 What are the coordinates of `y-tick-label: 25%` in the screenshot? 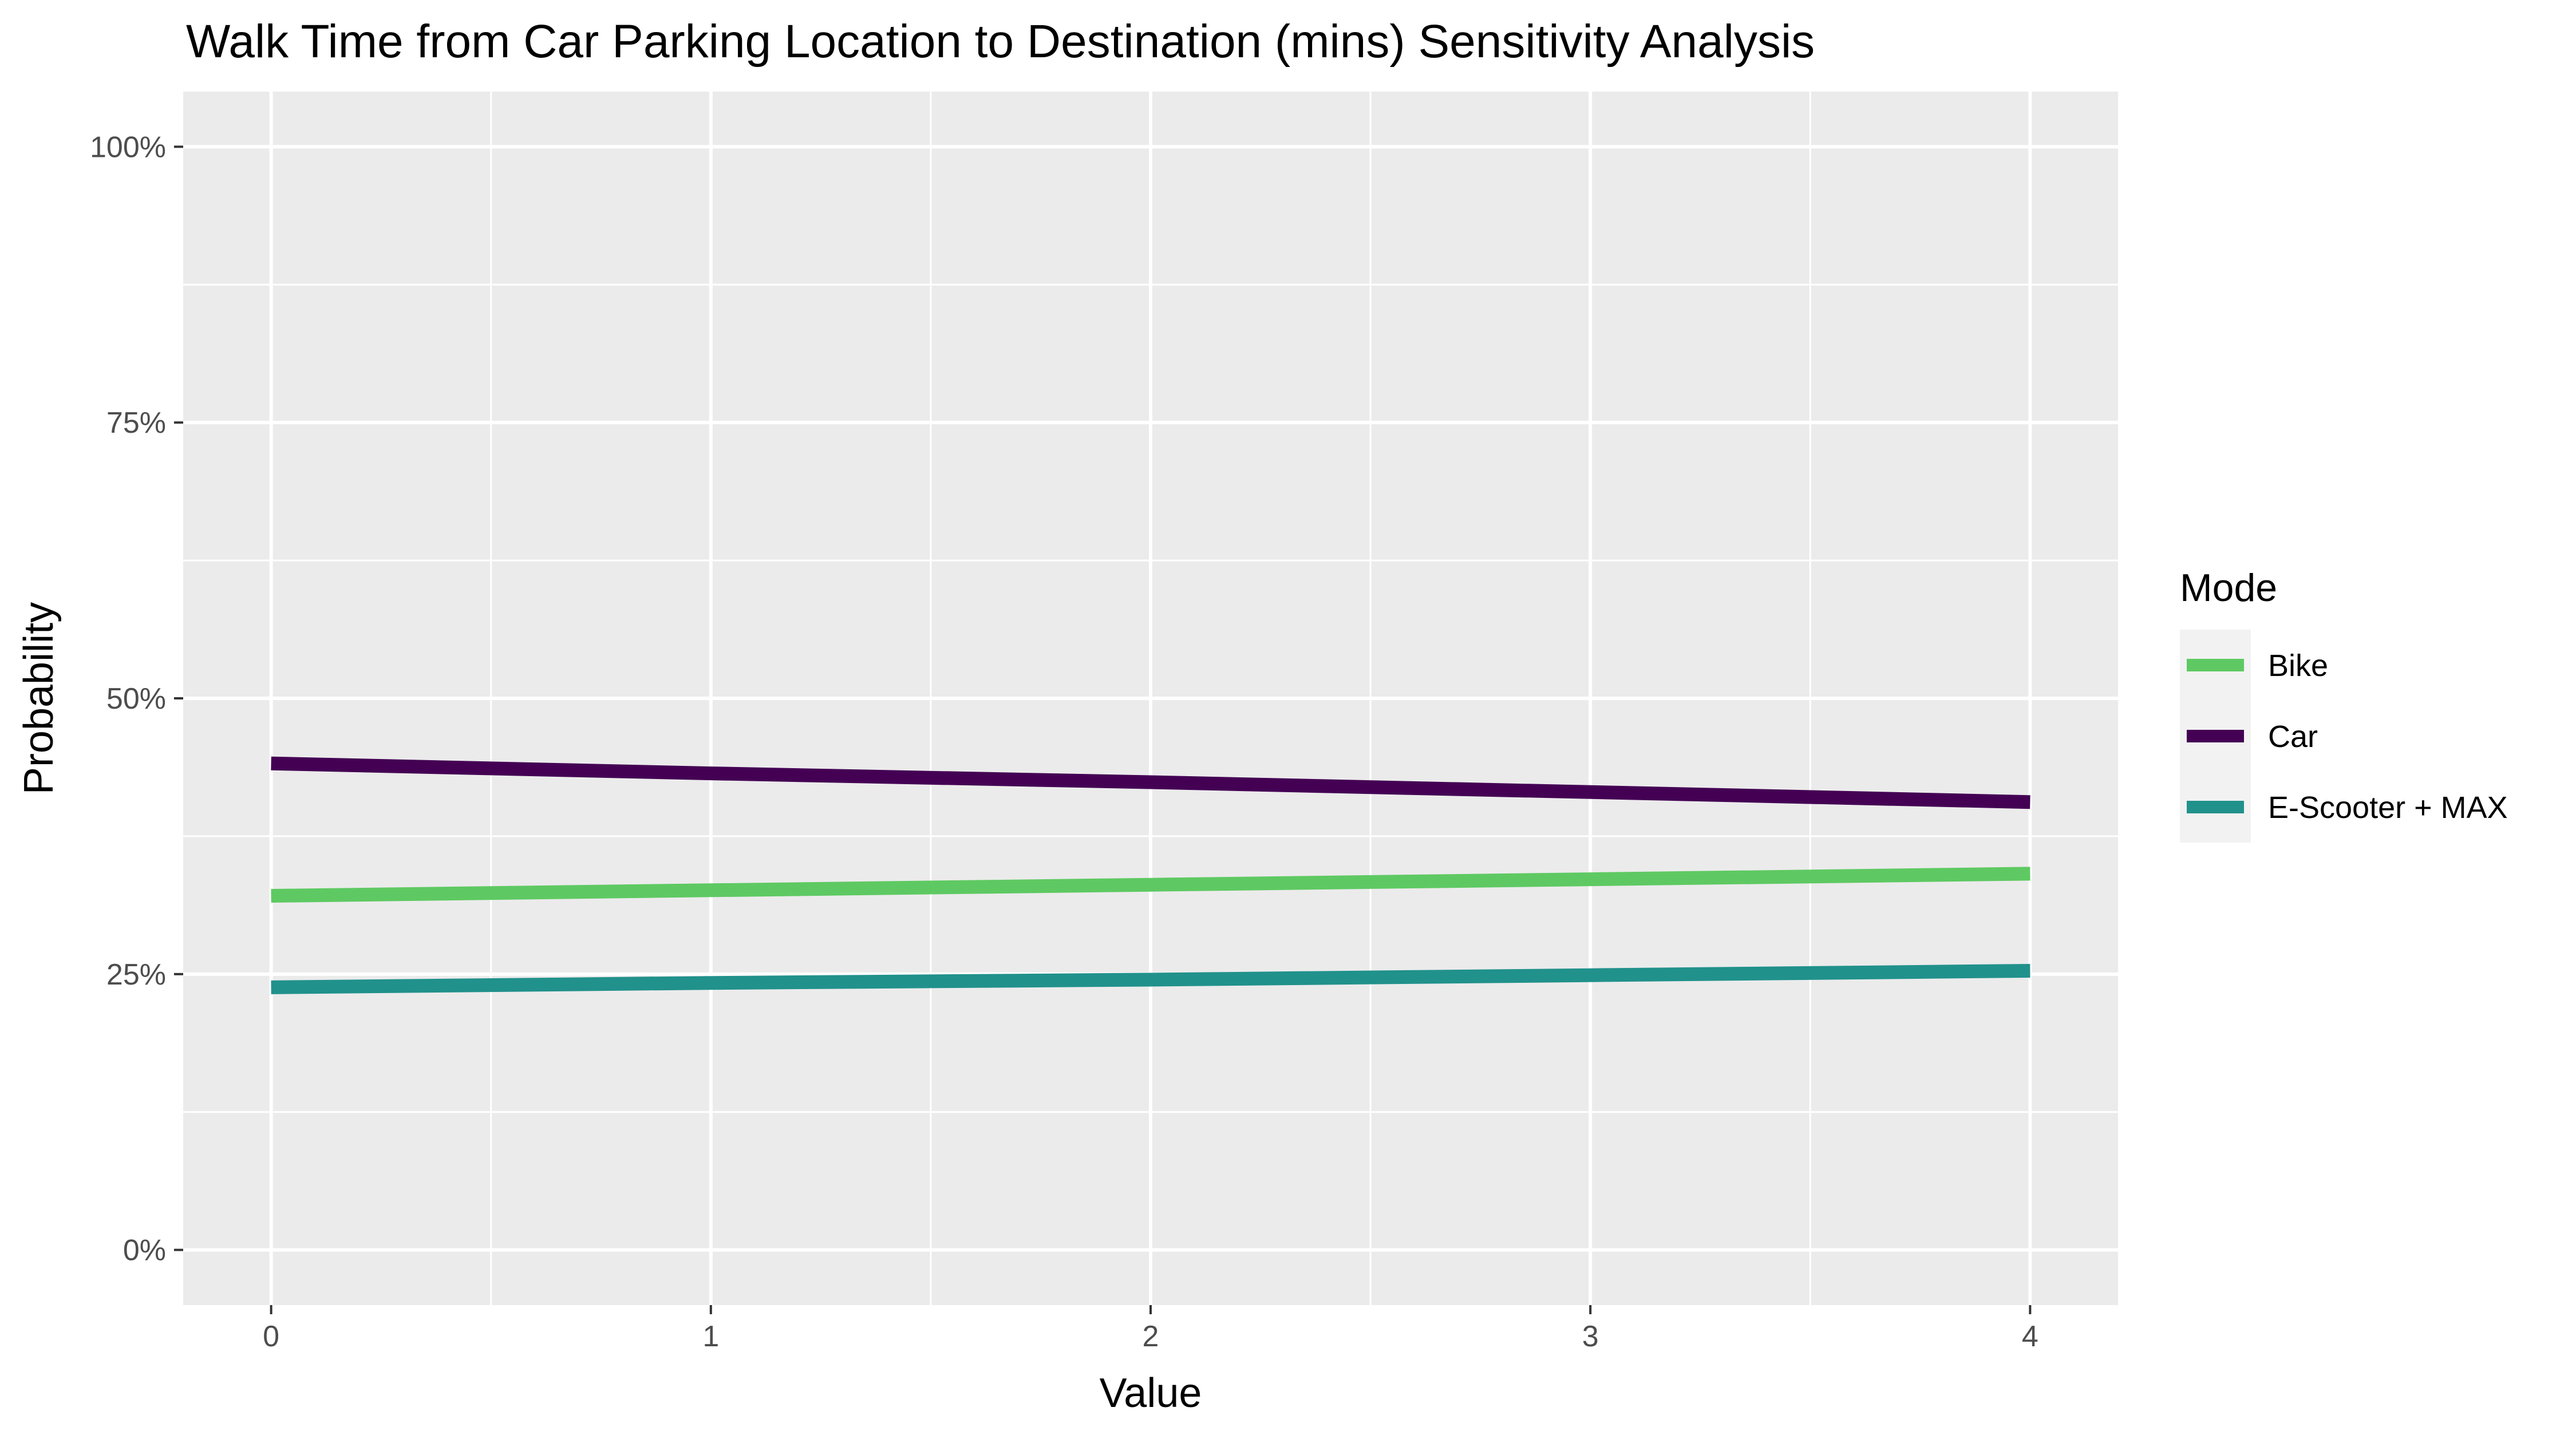 It's located at (136, 974).